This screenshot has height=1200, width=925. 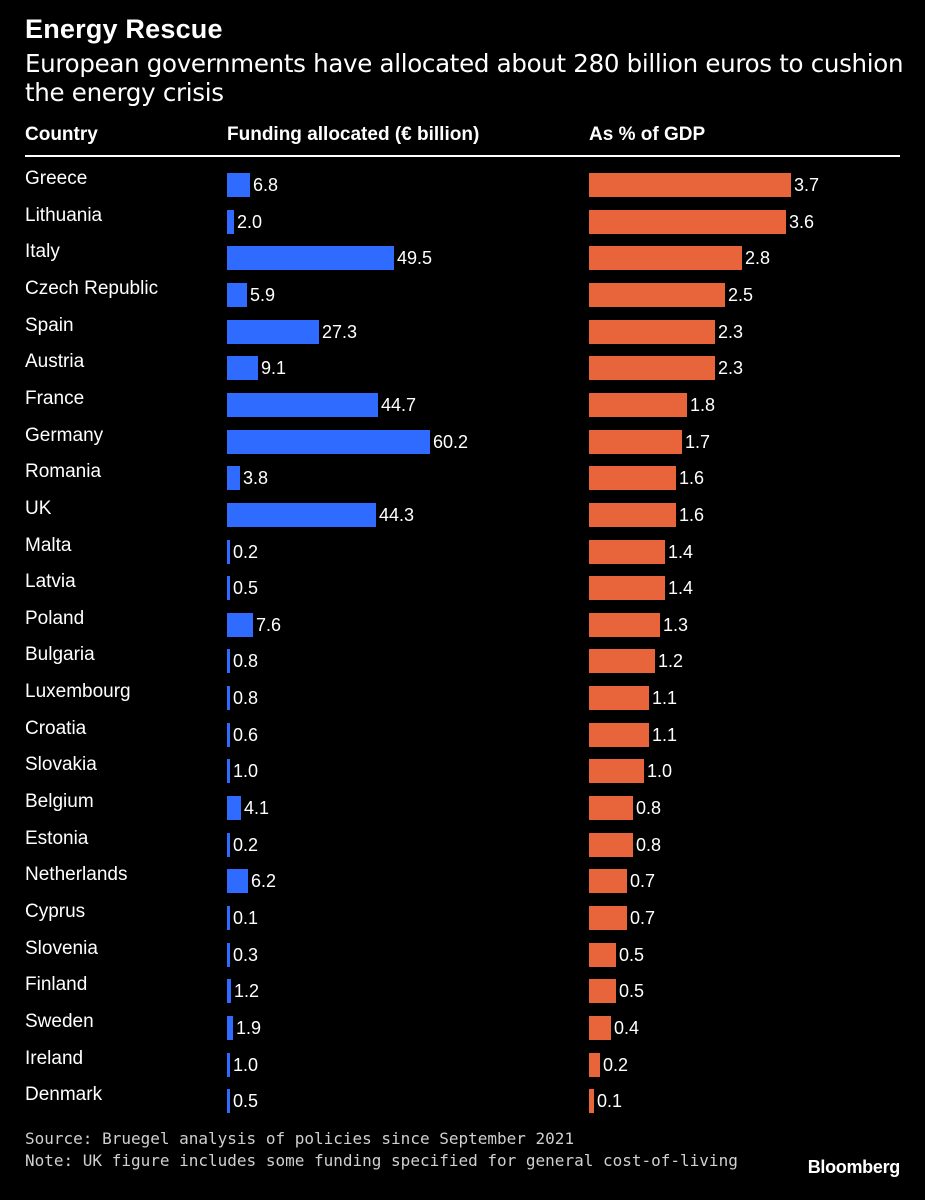 I want to click on country-label: Cyprus, so click(x=55, y=911).